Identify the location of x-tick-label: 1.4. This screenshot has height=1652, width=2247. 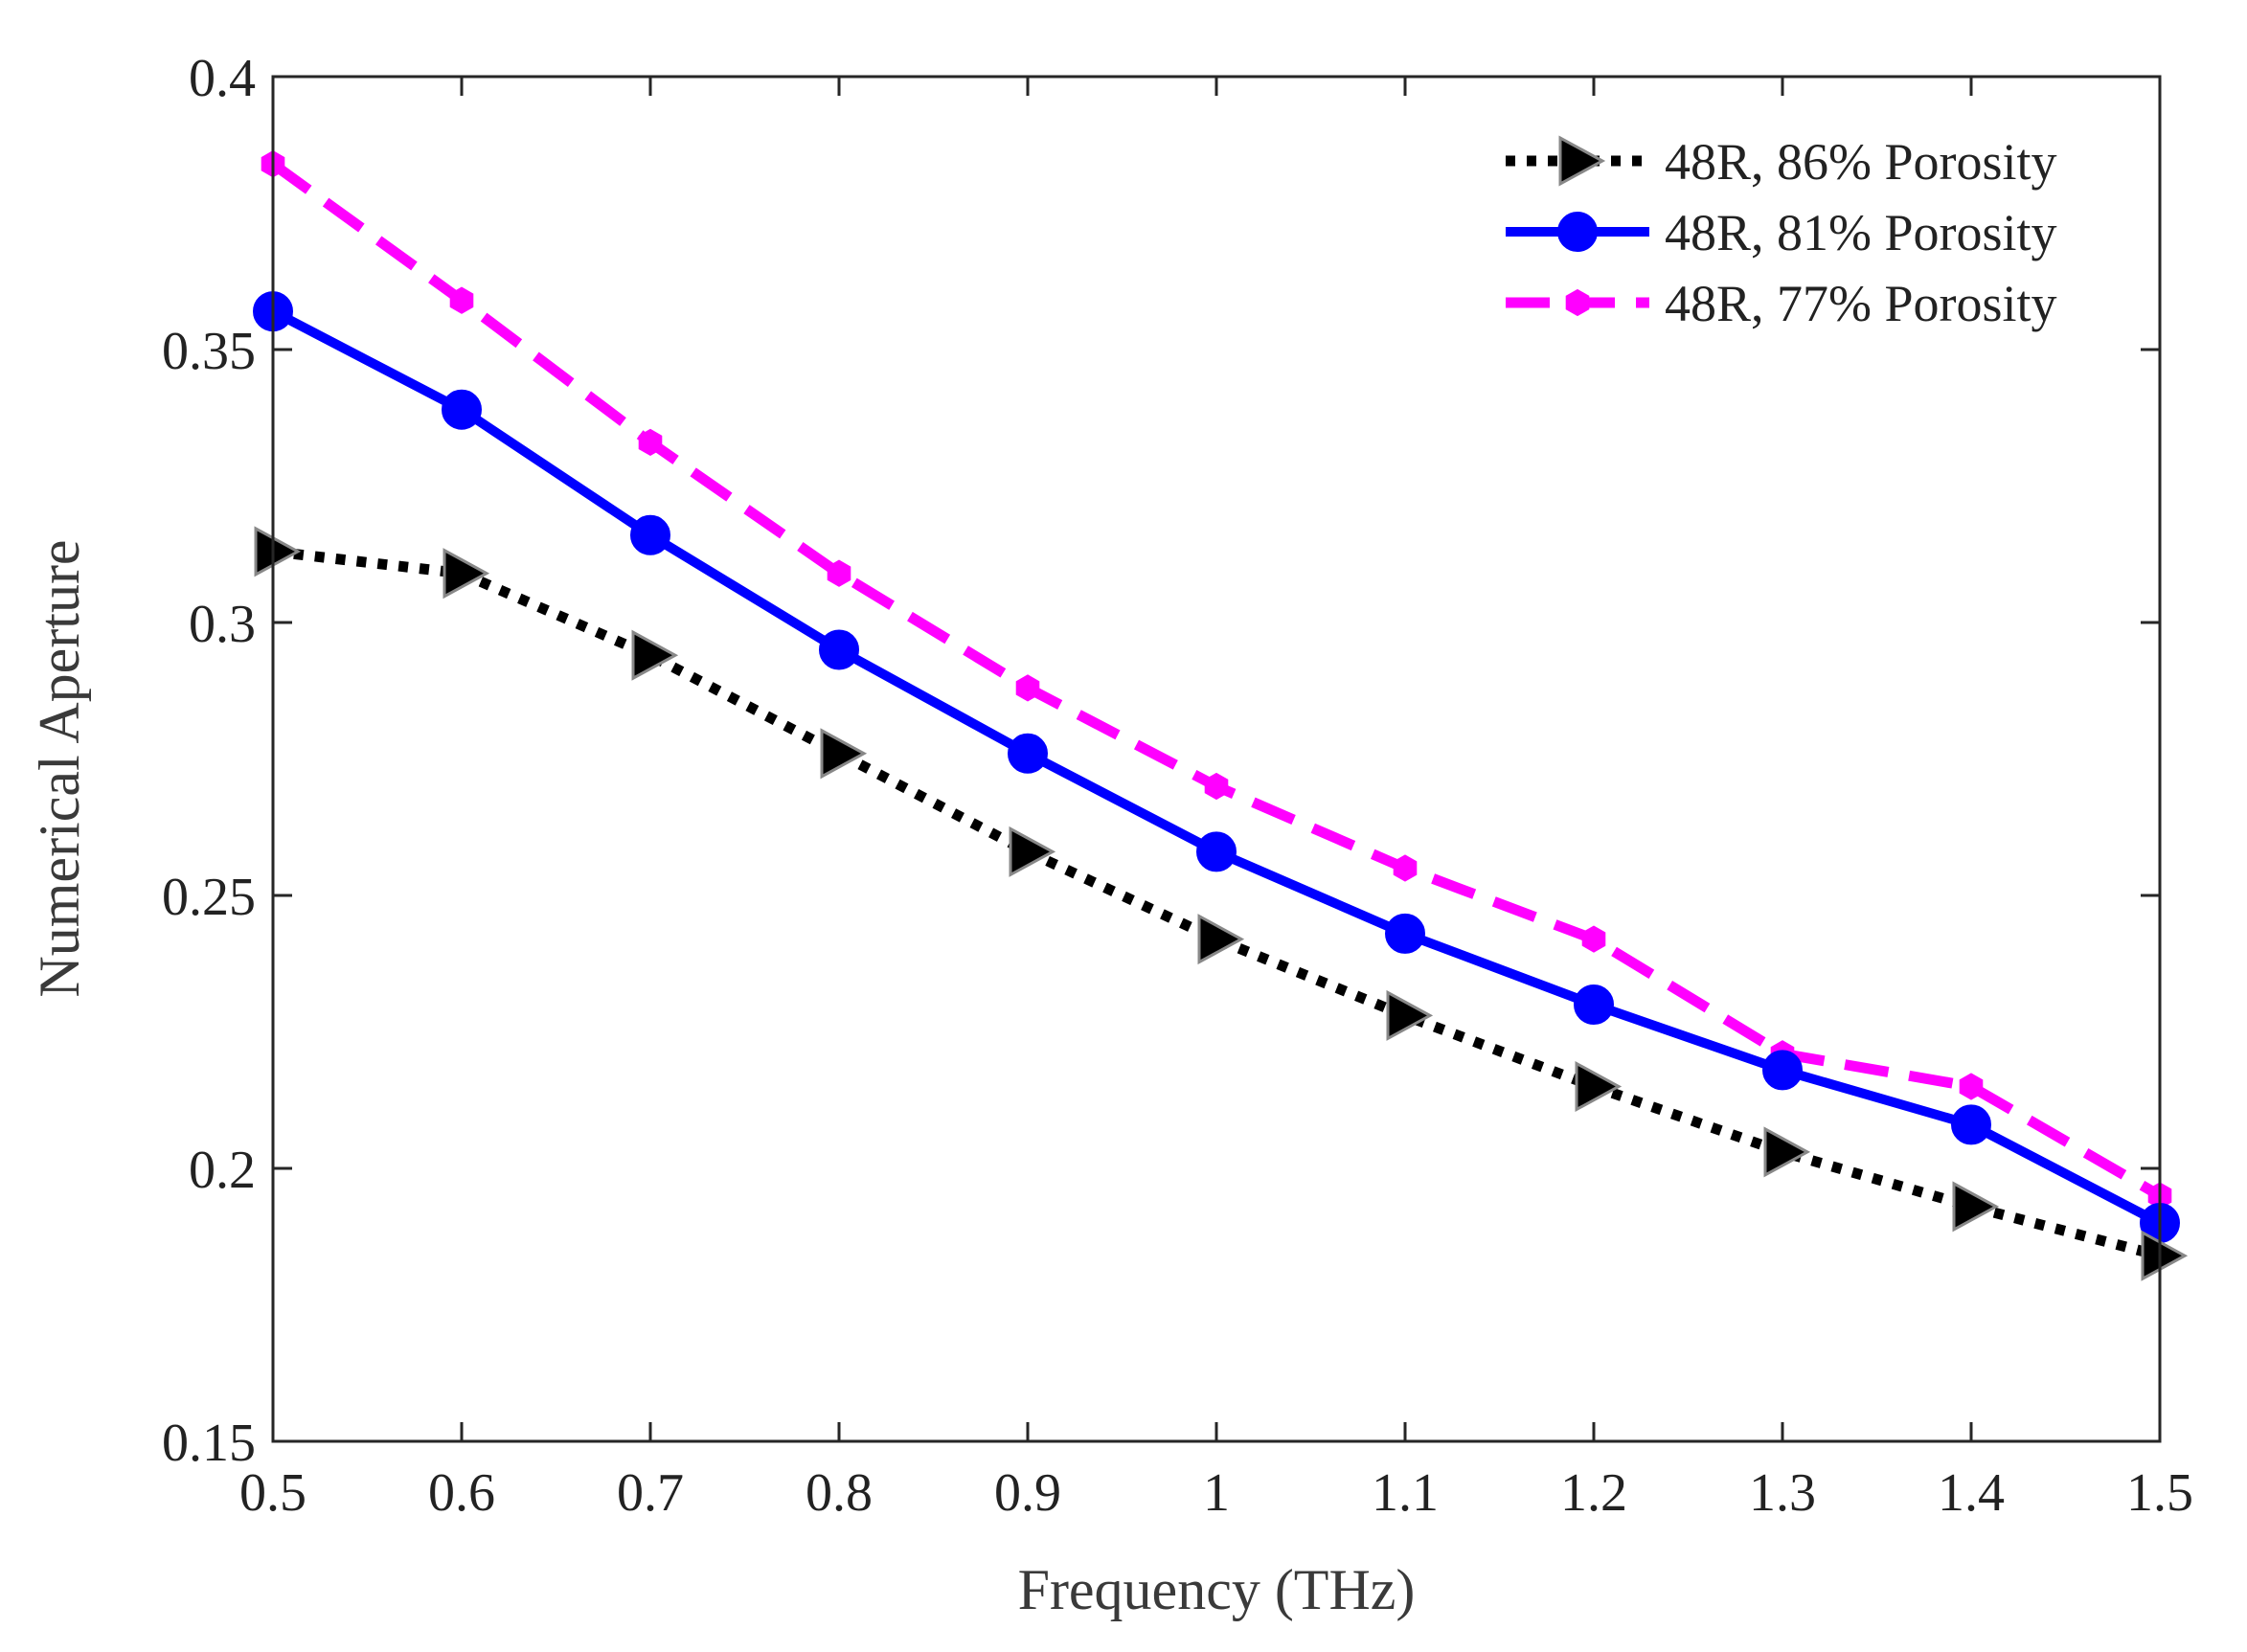
(1971, 1493).